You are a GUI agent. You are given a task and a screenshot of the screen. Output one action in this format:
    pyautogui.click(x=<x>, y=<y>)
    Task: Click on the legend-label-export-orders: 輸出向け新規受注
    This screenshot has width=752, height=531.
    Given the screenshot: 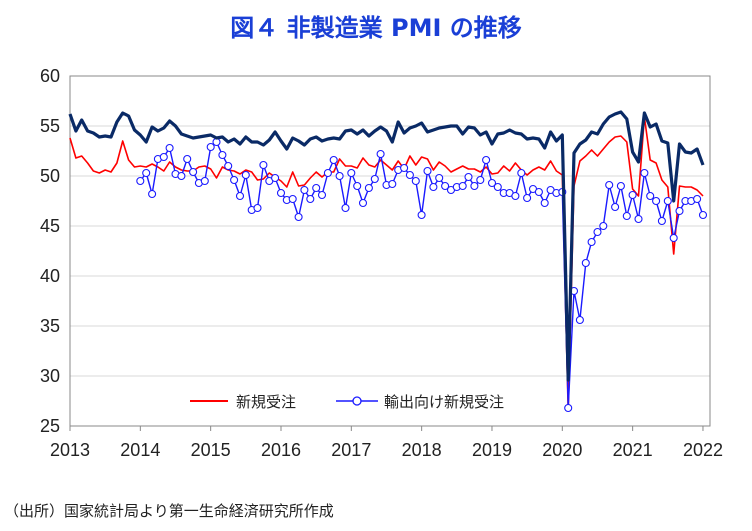 What is the action you would take?
    pyautogui.click(x=444, y=402)
    